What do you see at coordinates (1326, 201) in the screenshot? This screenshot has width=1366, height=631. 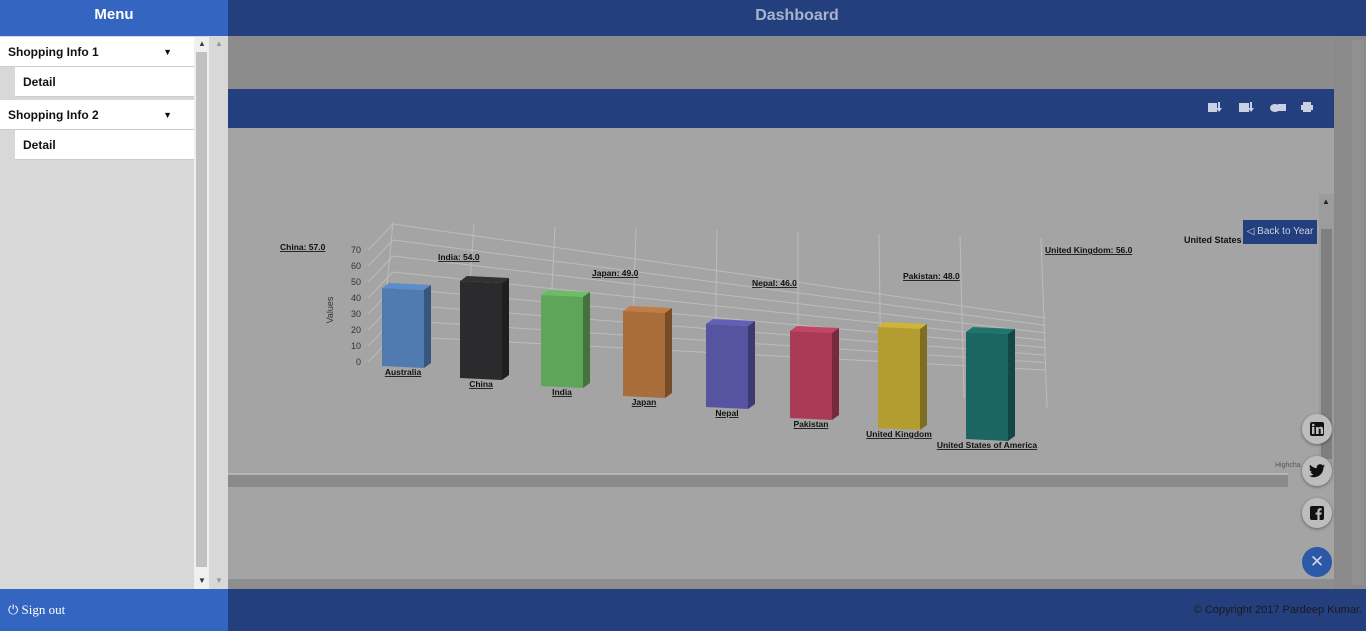 I see `chart-scroll-up-icon: ▲` at bounding box center [1326, 201].